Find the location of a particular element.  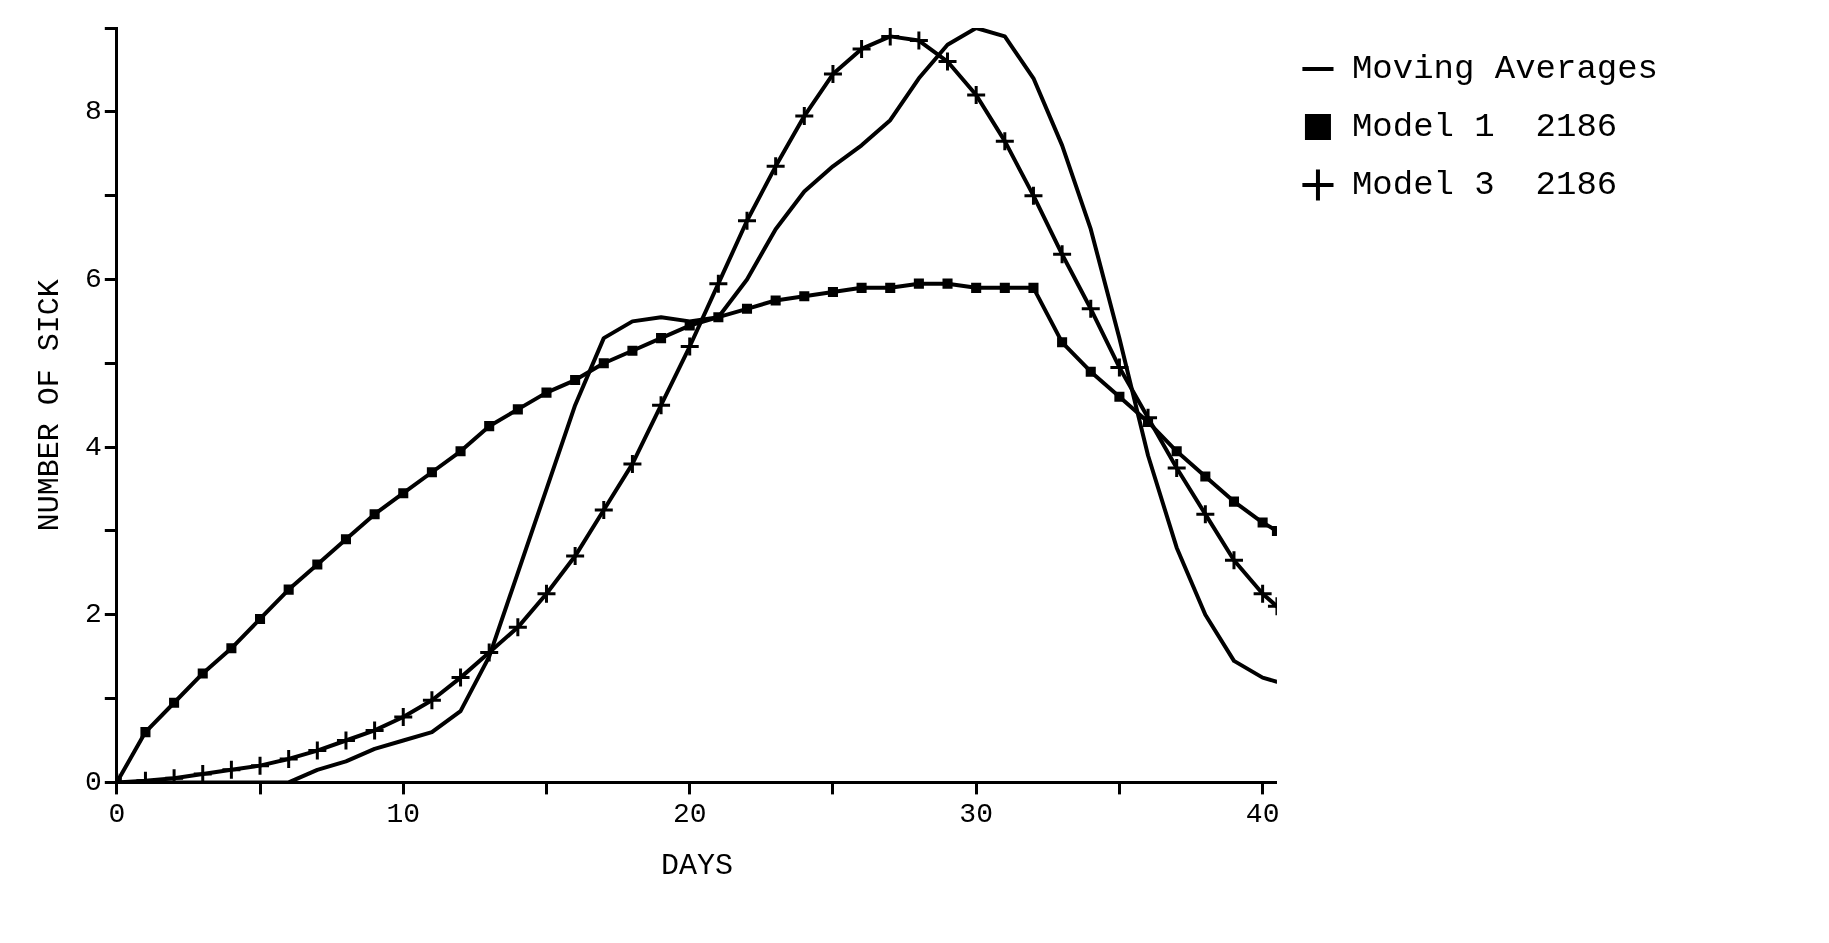

y-tick-label: 6 is located at coordinates (93, 279).